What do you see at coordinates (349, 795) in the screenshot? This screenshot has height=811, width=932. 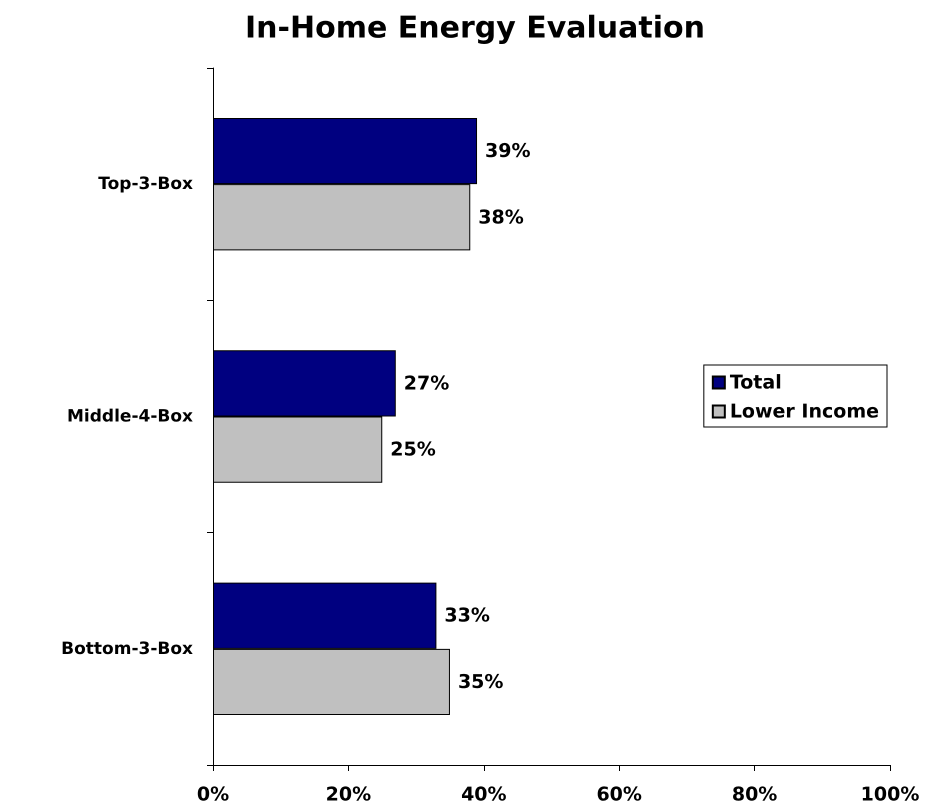 I see `x-tick-label: 20%` at bounding box center [349, 795].